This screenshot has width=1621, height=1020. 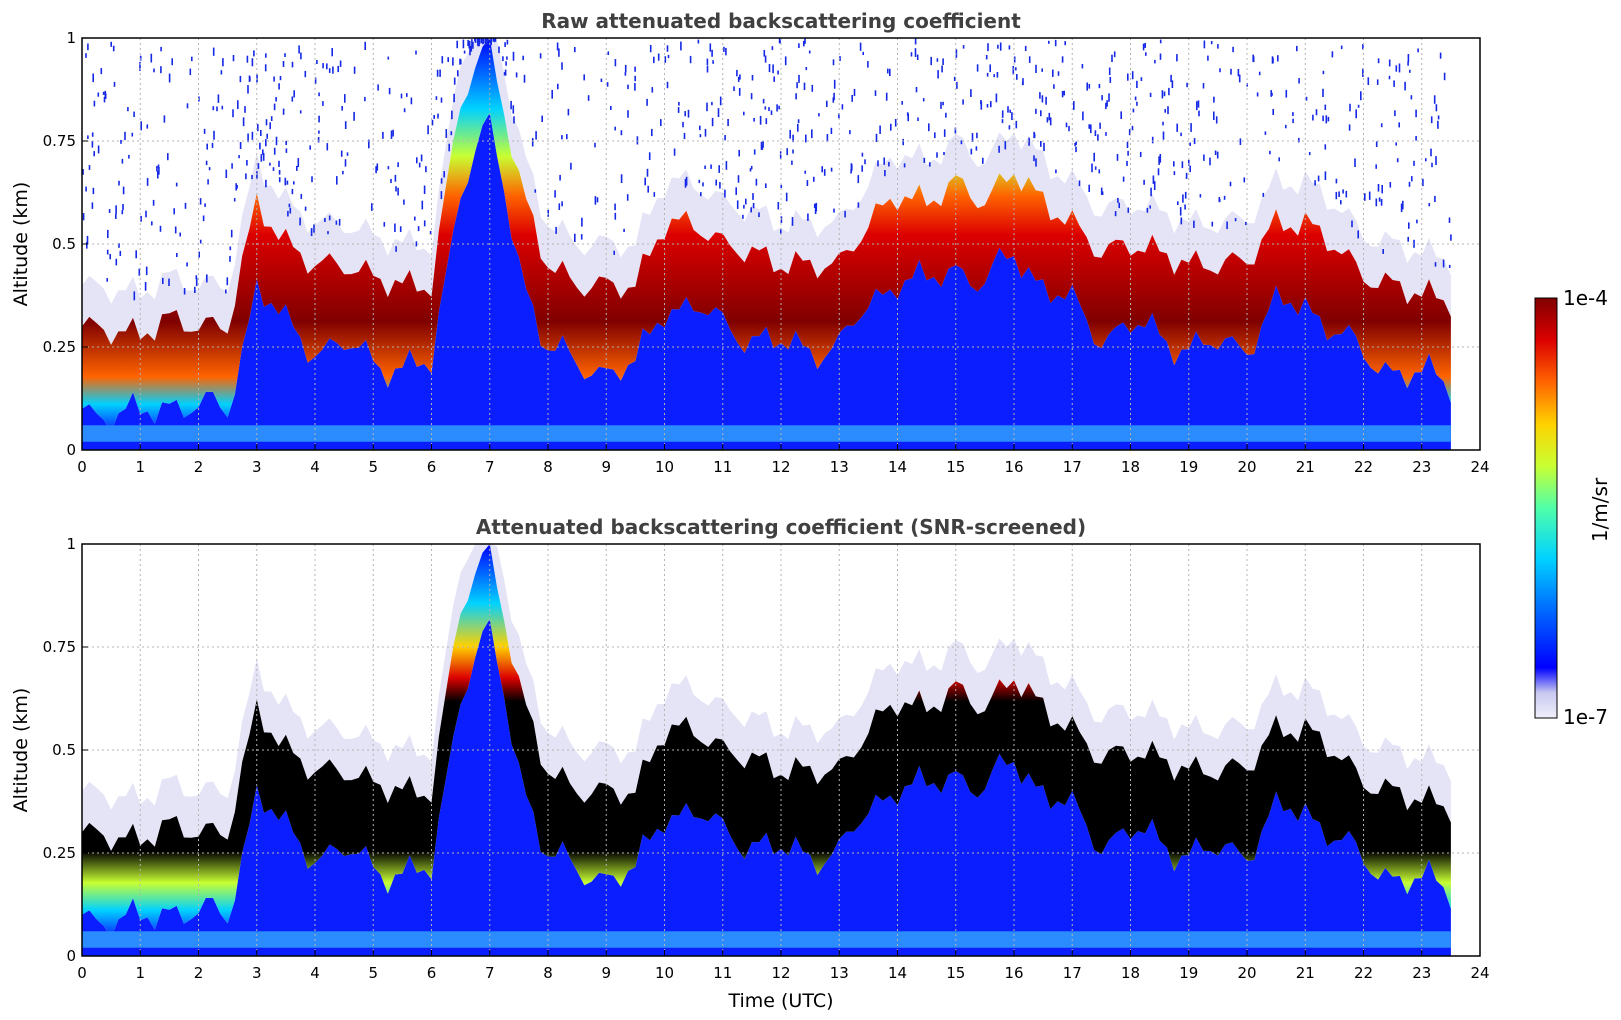 I want to click on y-tick-label: 0.5, so click(x=64, y=244).